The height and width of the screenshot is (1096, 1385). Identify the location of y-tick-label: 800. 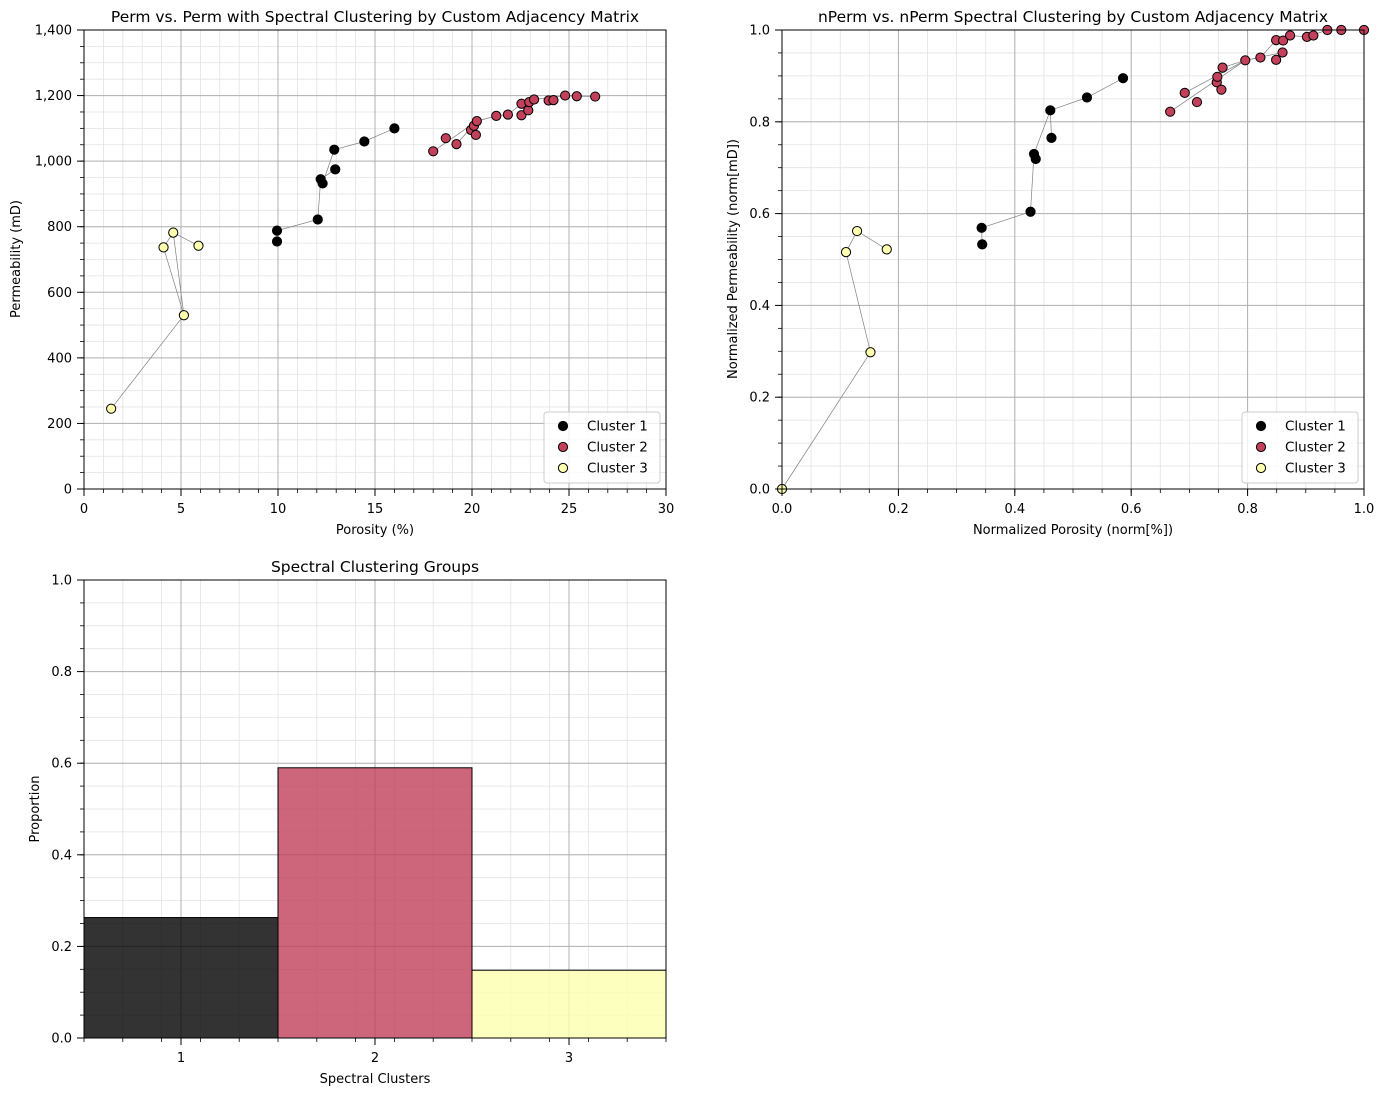
(59, 227).